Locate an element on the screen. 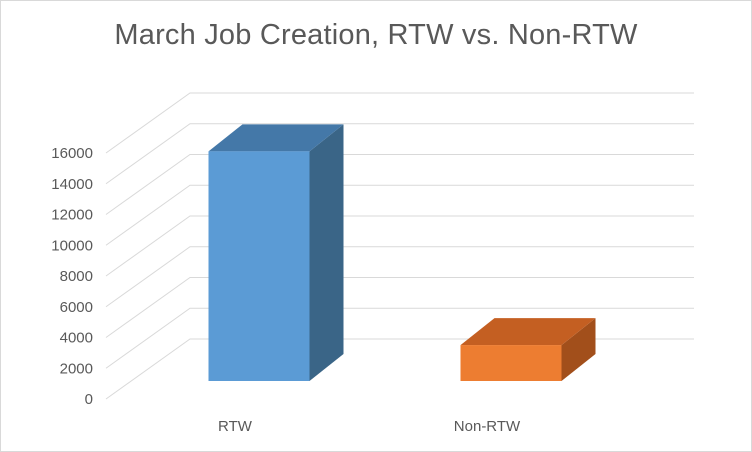  y-tick-label: 4000 is located at coordinates (76, 338).